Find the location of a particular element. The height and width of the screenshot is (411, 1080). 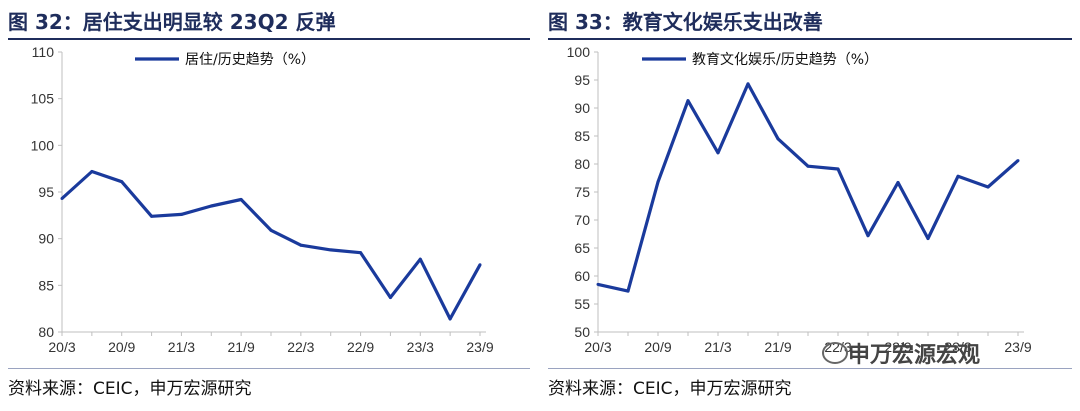

watermark: 申万宏源宏观 is located at coordinates (914, 355).